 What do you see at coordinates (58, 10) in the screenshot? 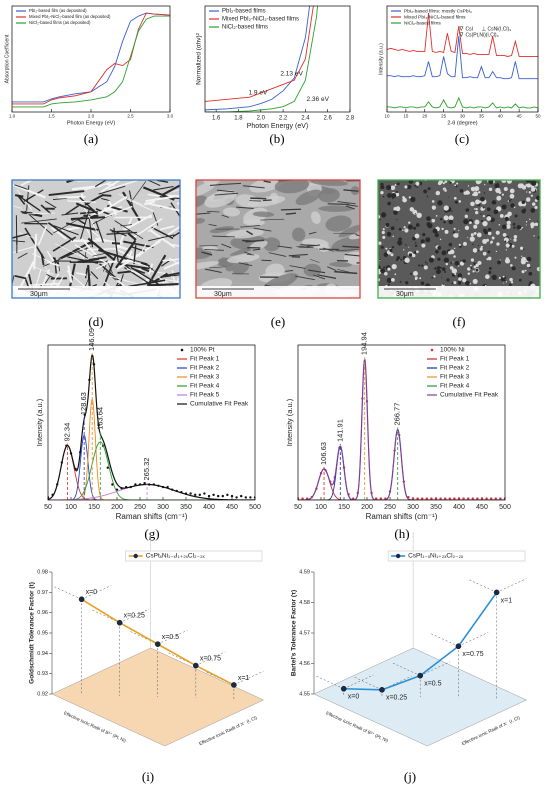
I see `legend-label: PbI₂-based film (as deposited)` at bounding box center [58, 10].